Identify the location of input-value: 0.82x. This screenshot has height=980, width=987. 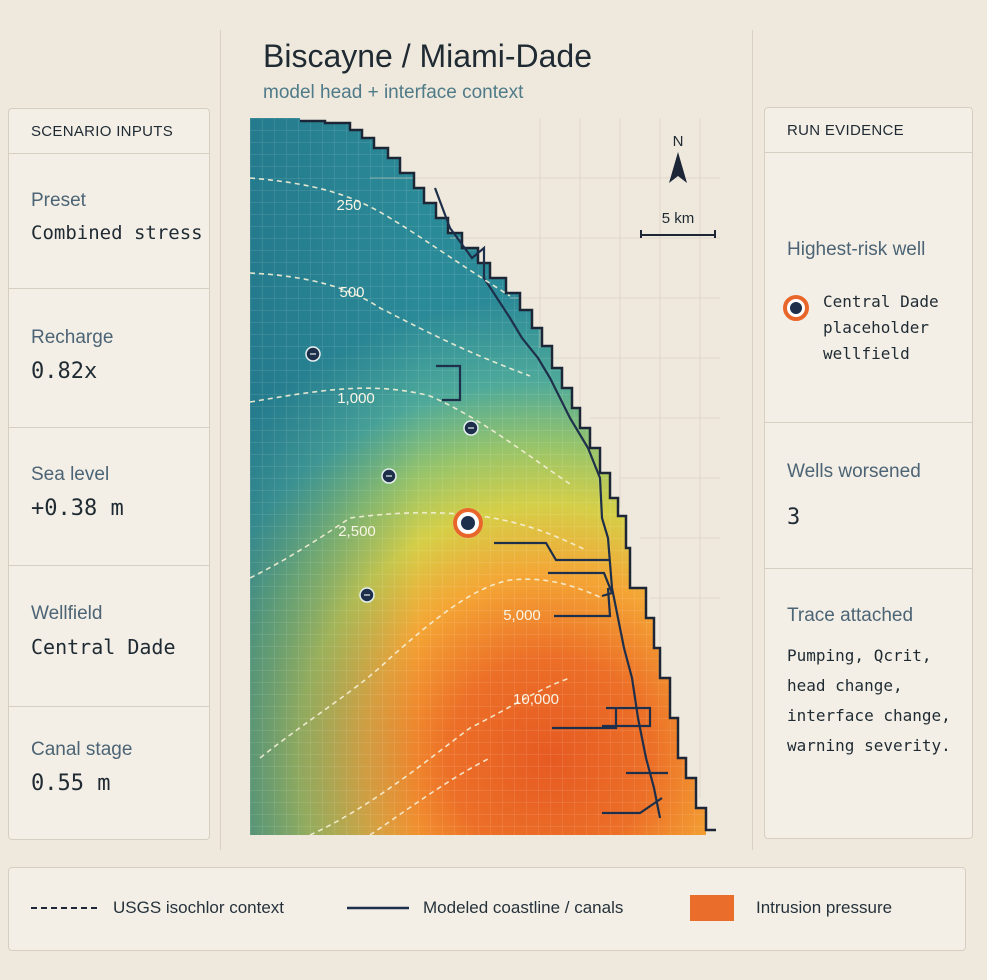
(64, 371).